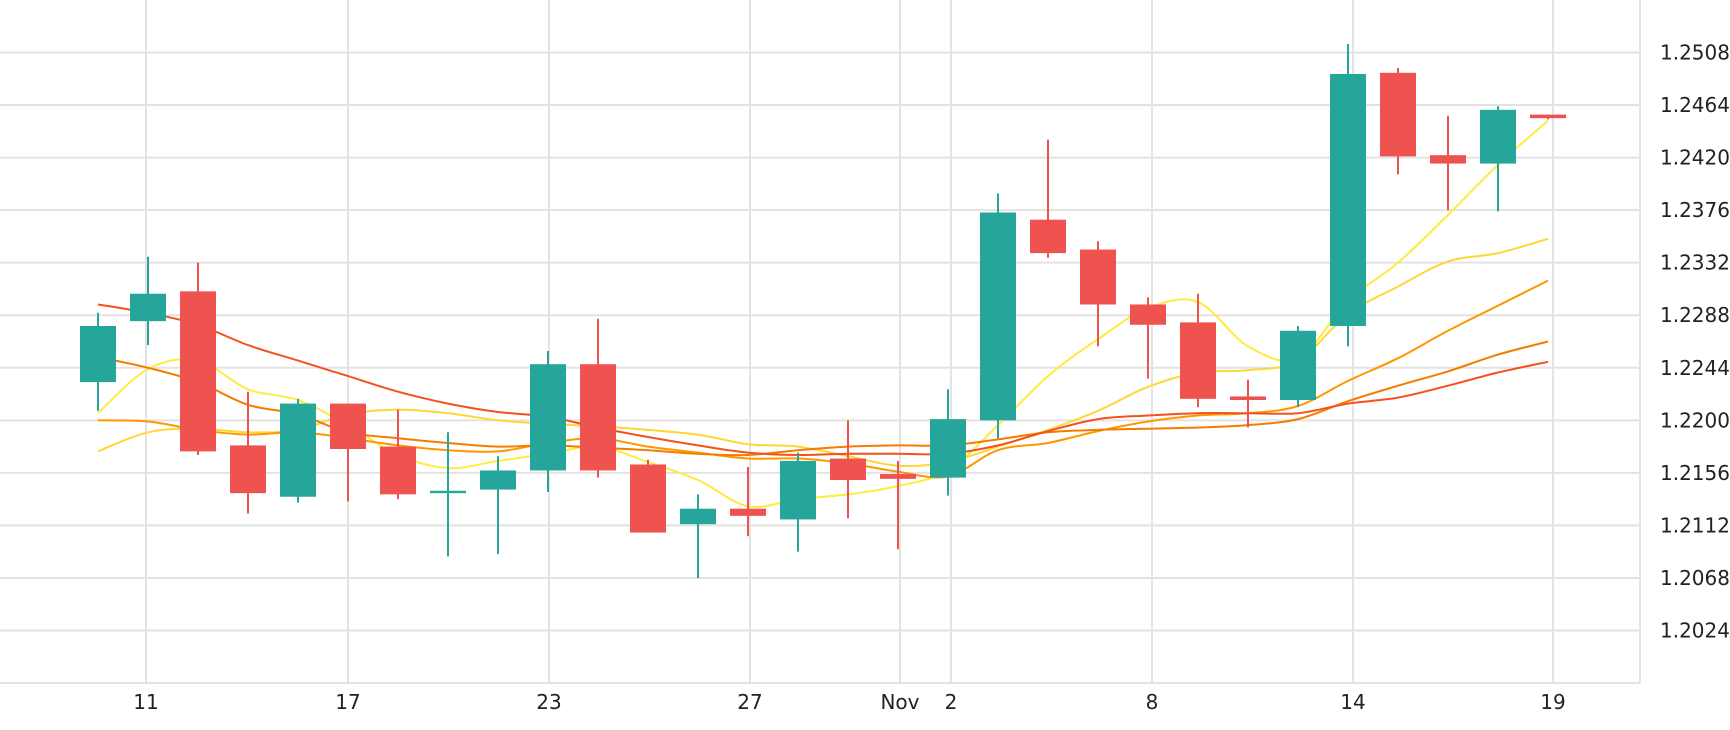 The height and width of the screenshot is (730, 1730). Describe the element at coordinates (1152, 702) in the screenshot. I see `x-tick-label: 8` at that location.